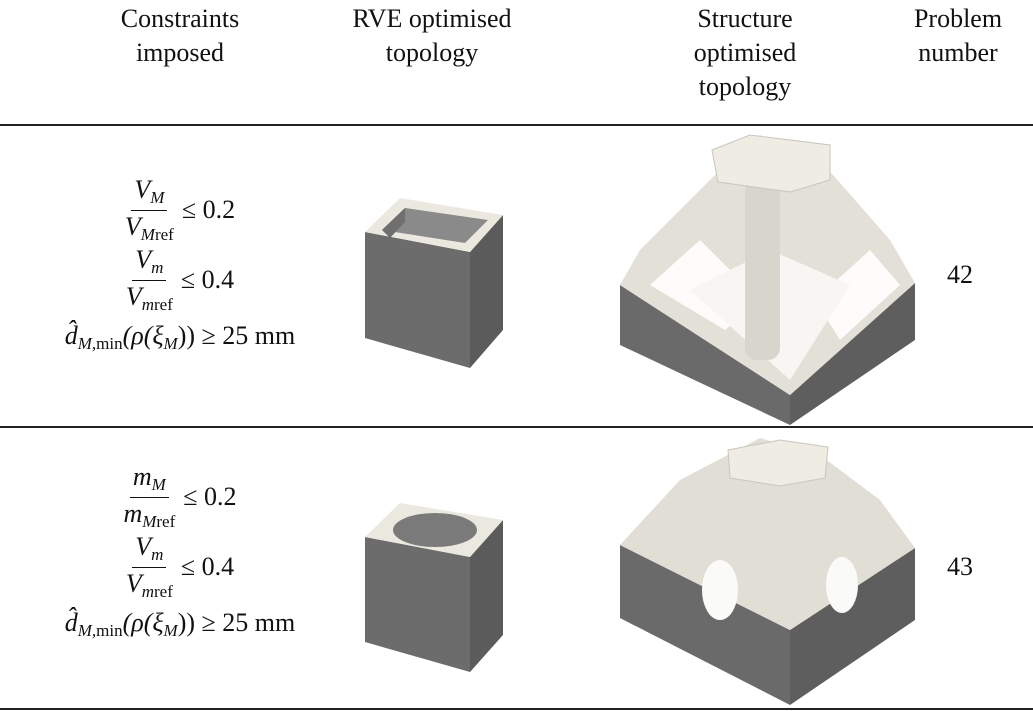 This screenshot has width=1033, height=711. I want to click on column-header: Constraints imposed, so click(180, 36).